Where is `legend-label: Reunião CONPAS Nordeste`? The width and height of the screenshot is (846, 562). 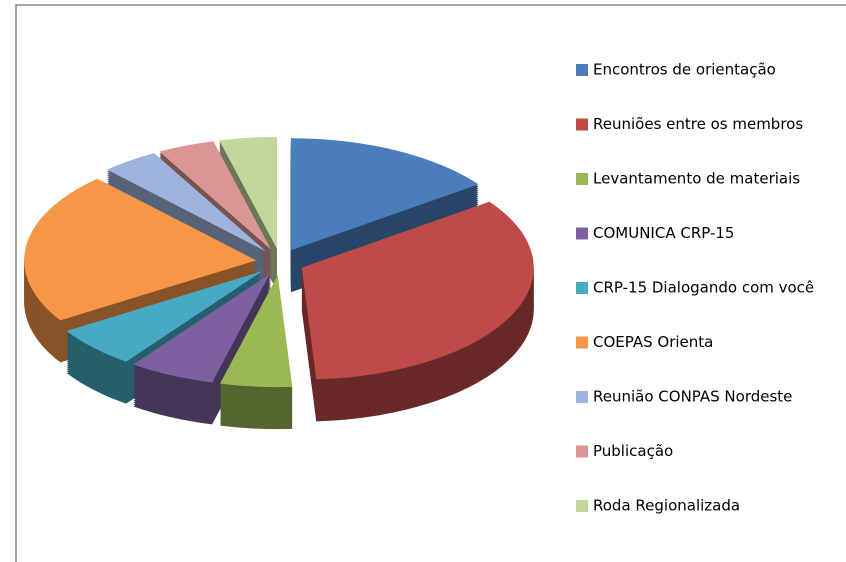 legend-label: Reunião CONPAS Nordeste is located at coordinates (692, 397).